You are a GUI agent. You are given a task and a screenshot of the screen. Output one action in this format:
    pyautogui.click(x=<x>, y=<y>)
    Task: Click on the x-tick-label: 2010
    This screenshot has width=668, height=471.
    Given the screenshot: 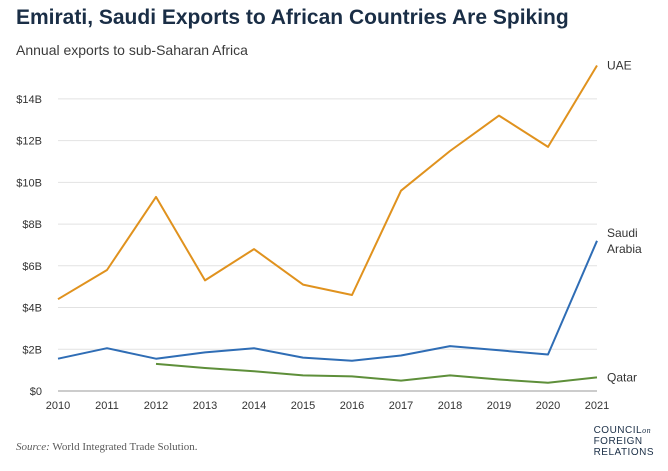 What is the action you would take?
    pyautogui.click(x=58, y=406)
    